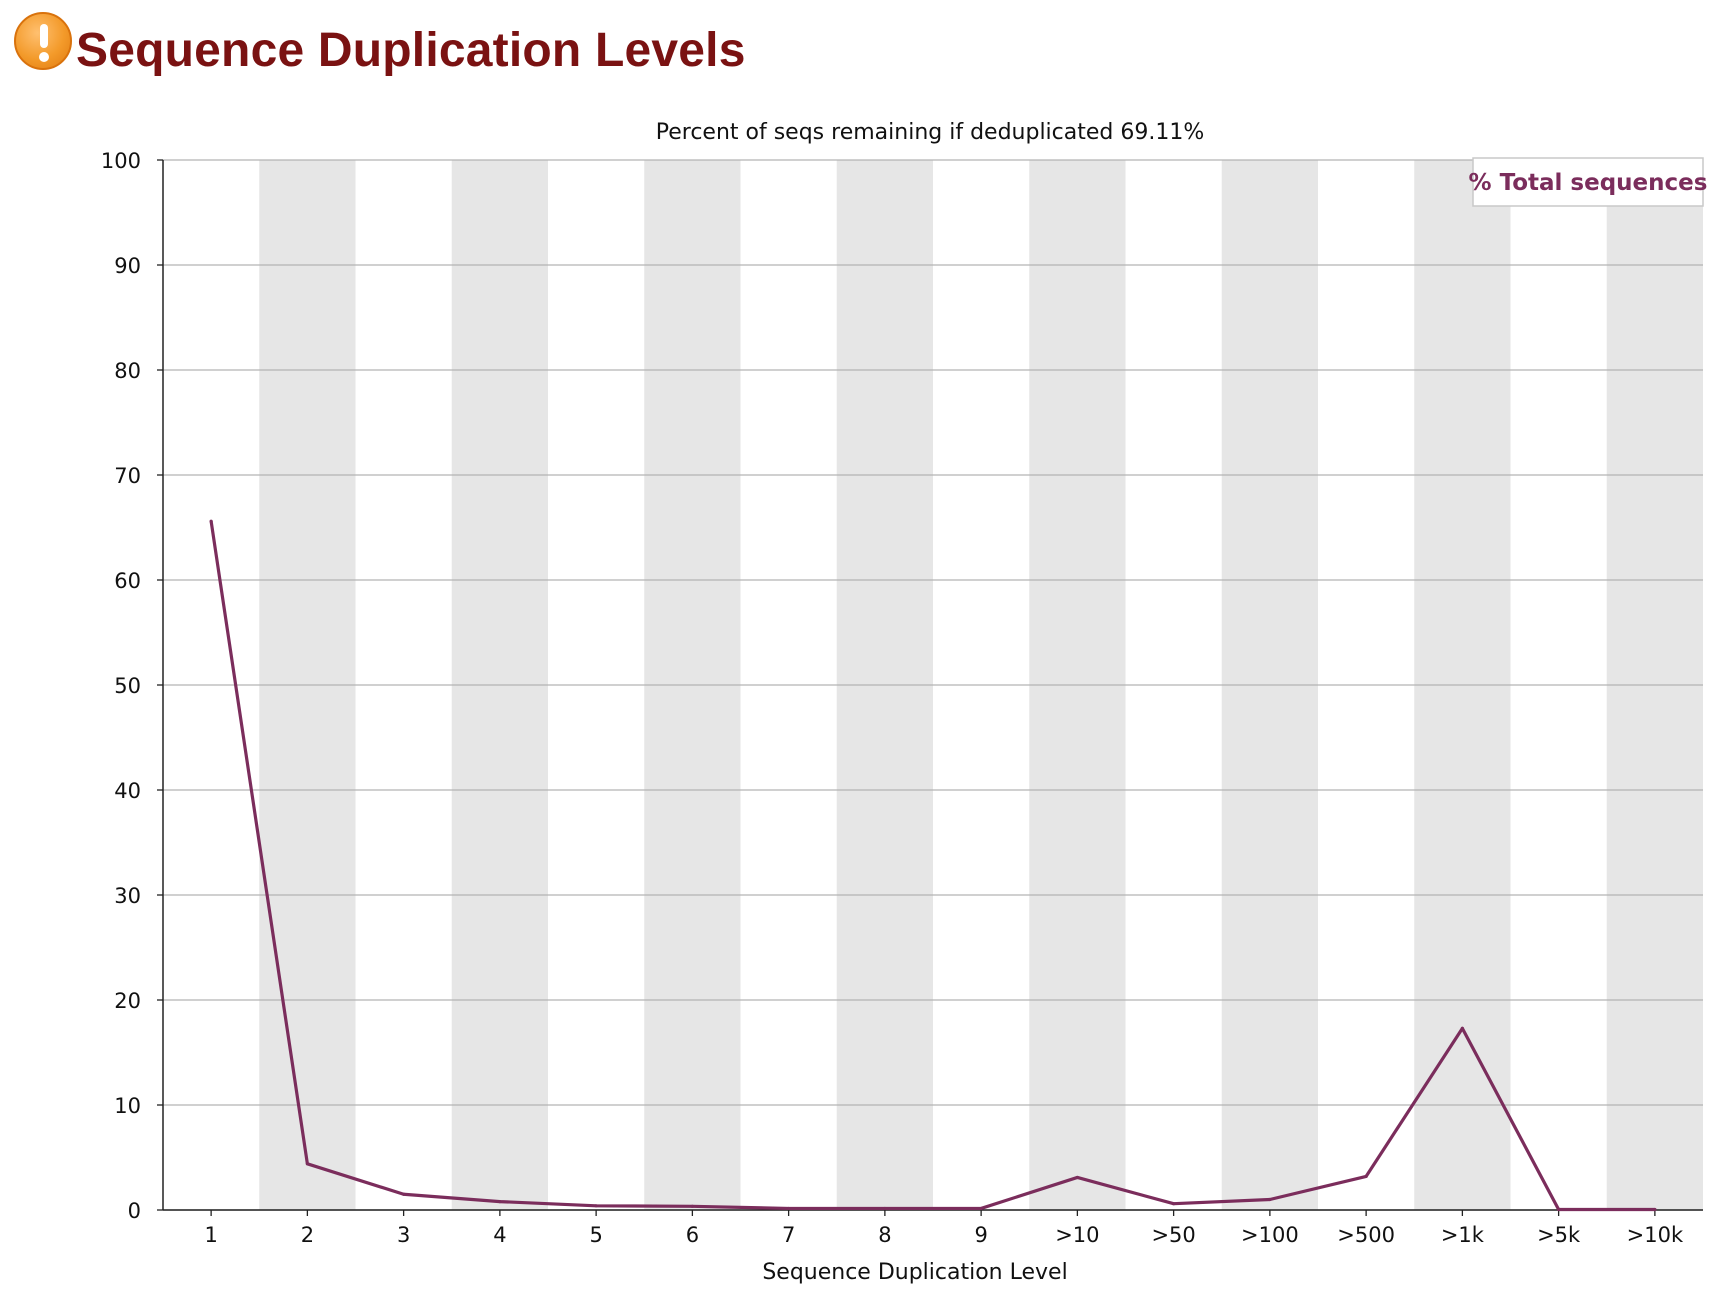  I want to click on x-tick-label: 2, so click(307, 1235).